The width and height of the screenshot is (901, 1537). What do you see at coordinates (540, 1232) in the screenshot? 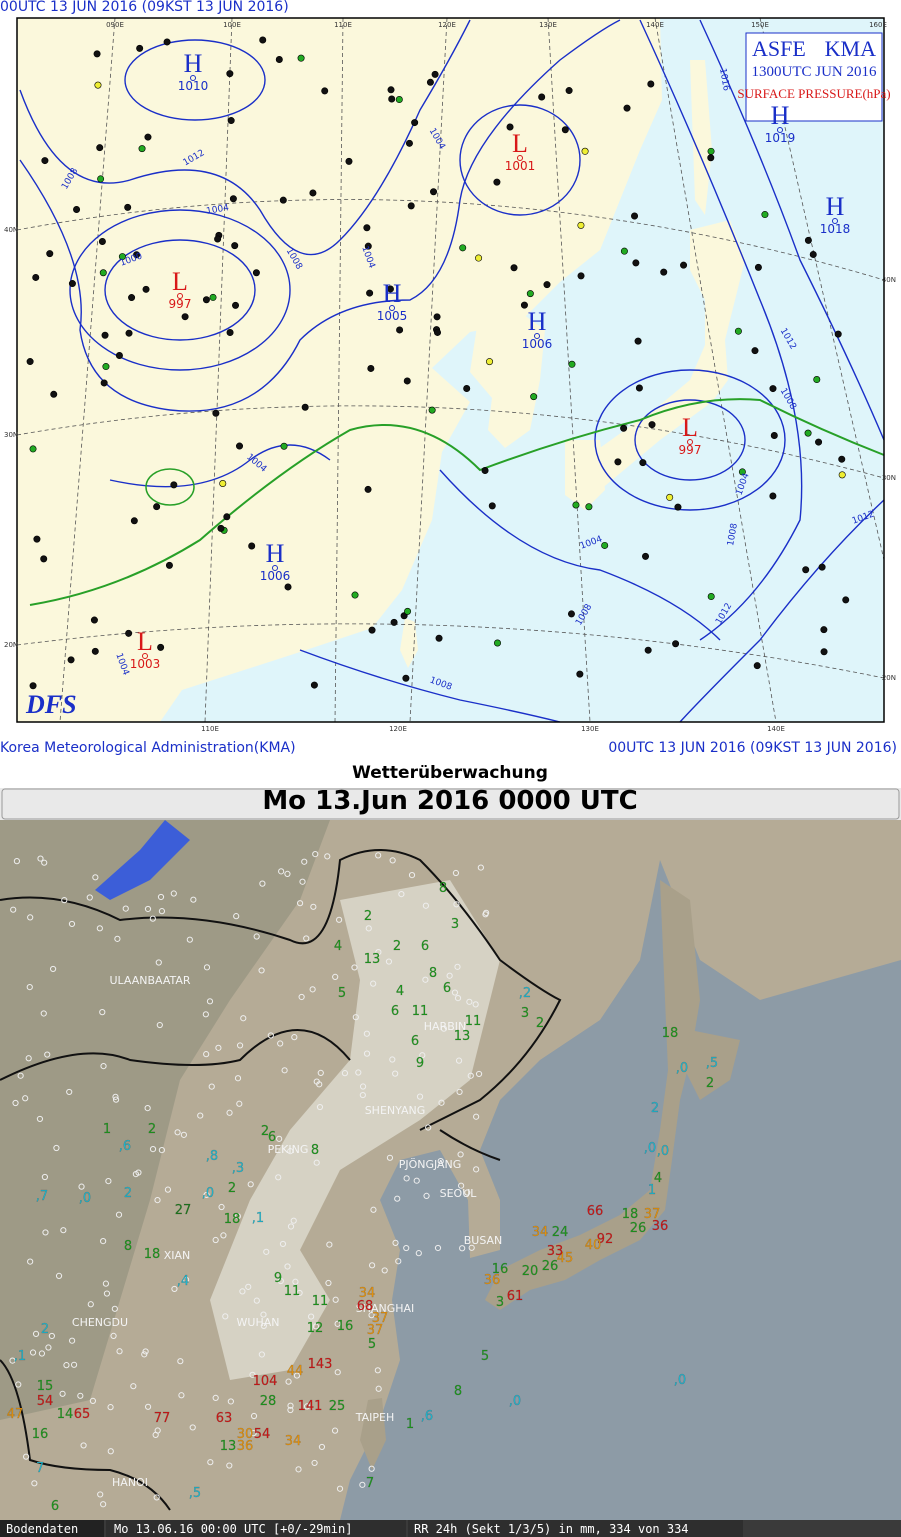
I see `precip-value: 34` at bounding box center [540, 1232].